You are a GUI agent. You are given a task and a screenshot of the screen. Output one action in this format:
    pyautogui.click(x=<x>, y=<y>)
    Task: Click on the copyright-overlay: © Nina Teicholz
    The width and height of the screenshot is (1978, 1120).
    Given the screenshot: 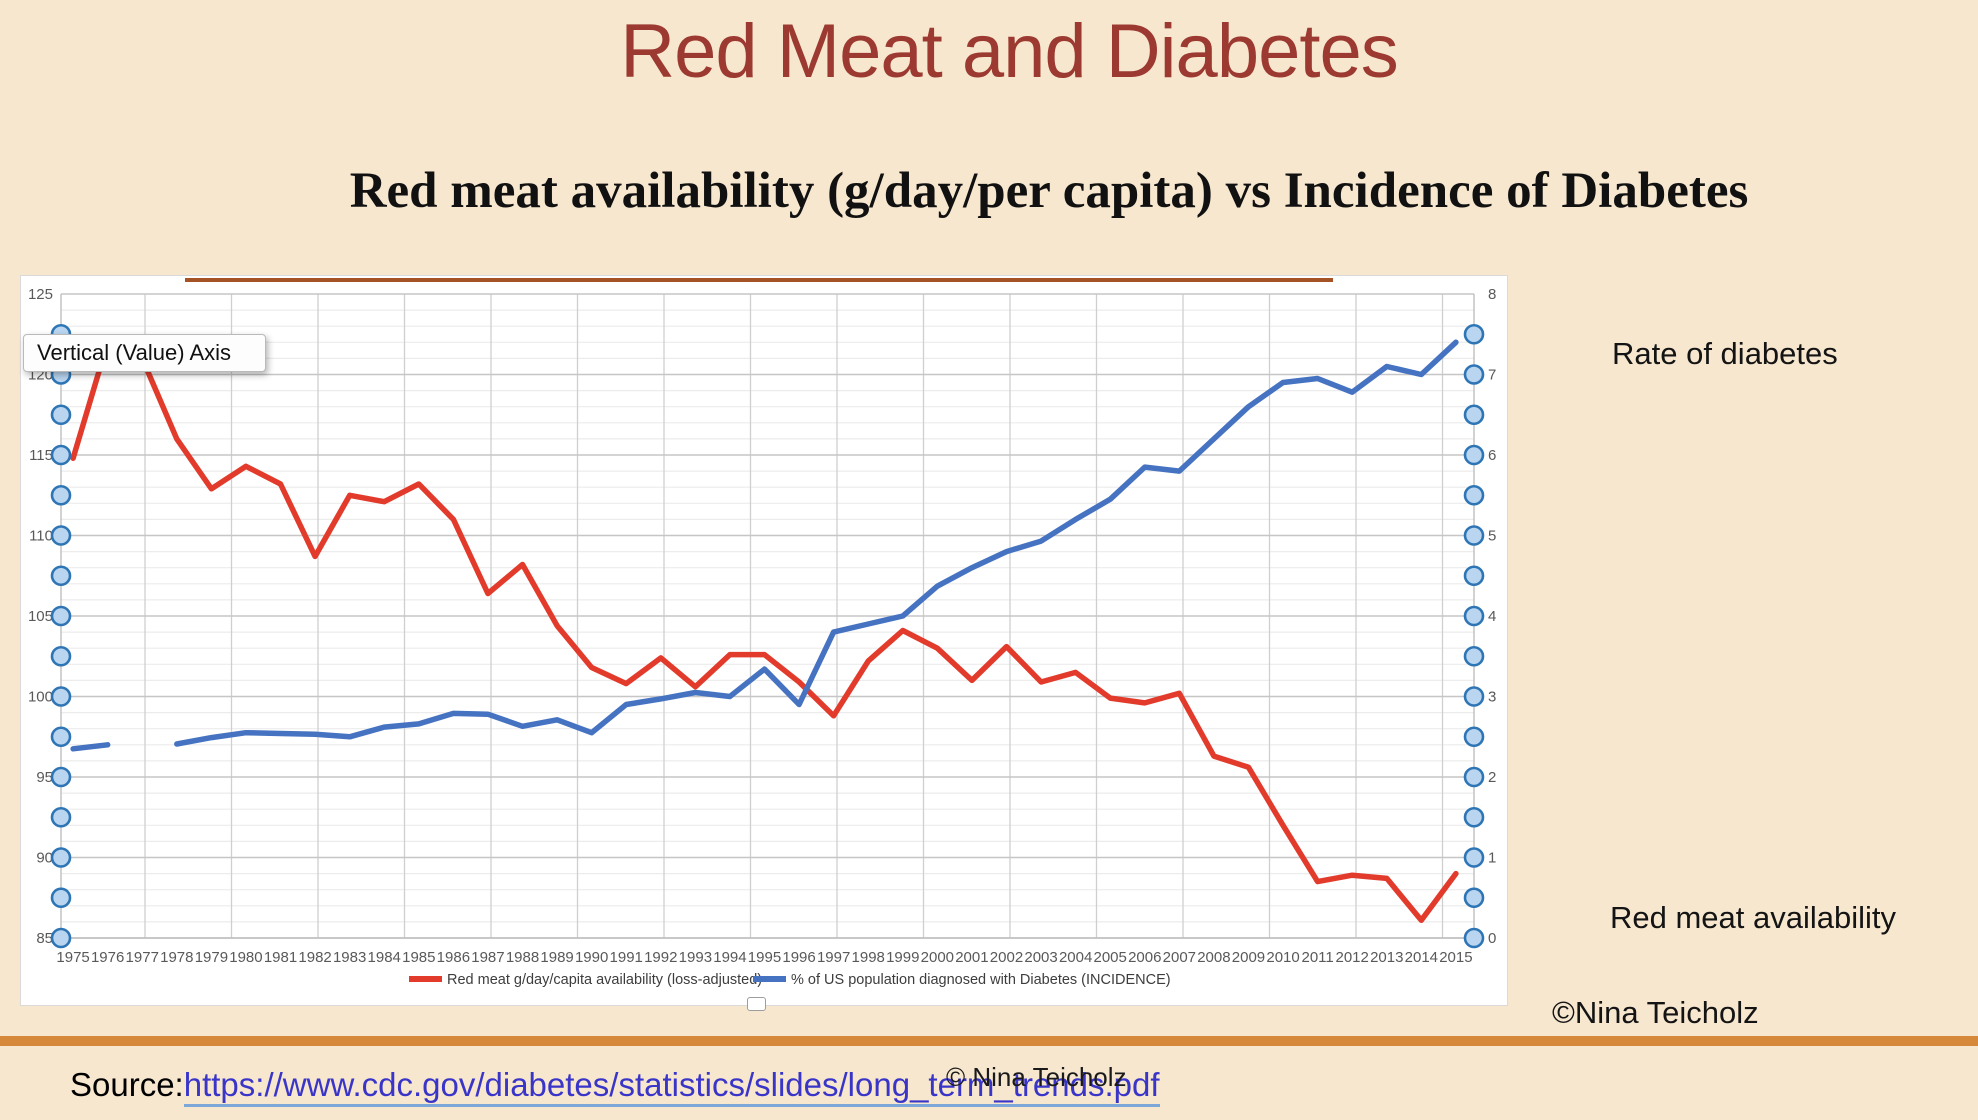 What is the action you would take?
    pyautogui.click(x=1036, y=1077)
    